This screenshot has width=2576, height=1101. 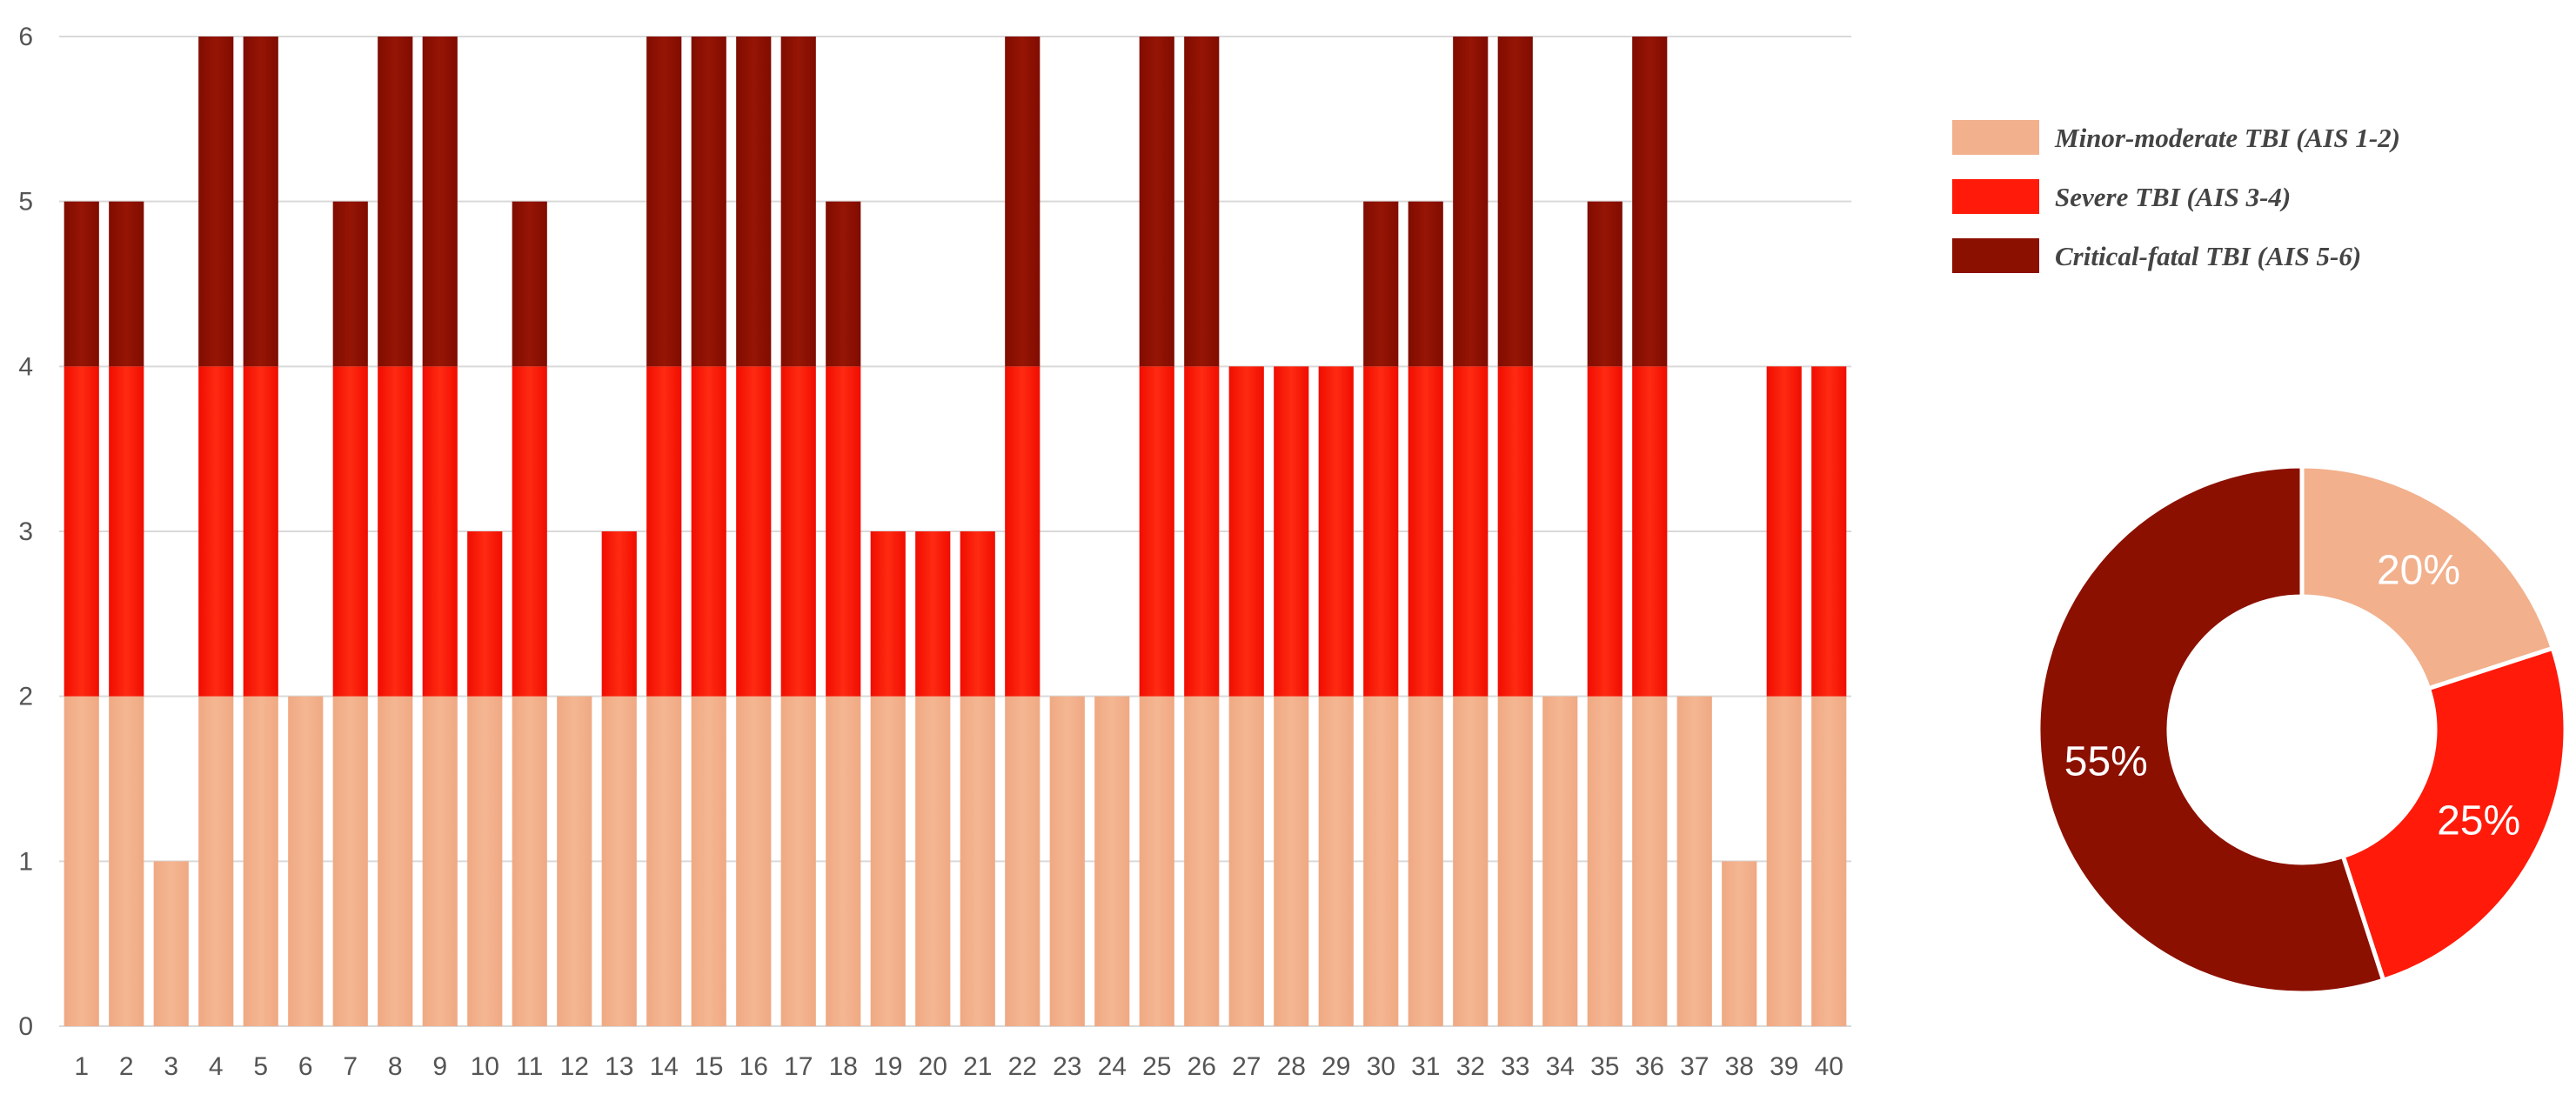 What do you see at coordinates (126, 1066) in the screenshot?
I see `x-tick-label: 2` at bounding box center [126, 1066].